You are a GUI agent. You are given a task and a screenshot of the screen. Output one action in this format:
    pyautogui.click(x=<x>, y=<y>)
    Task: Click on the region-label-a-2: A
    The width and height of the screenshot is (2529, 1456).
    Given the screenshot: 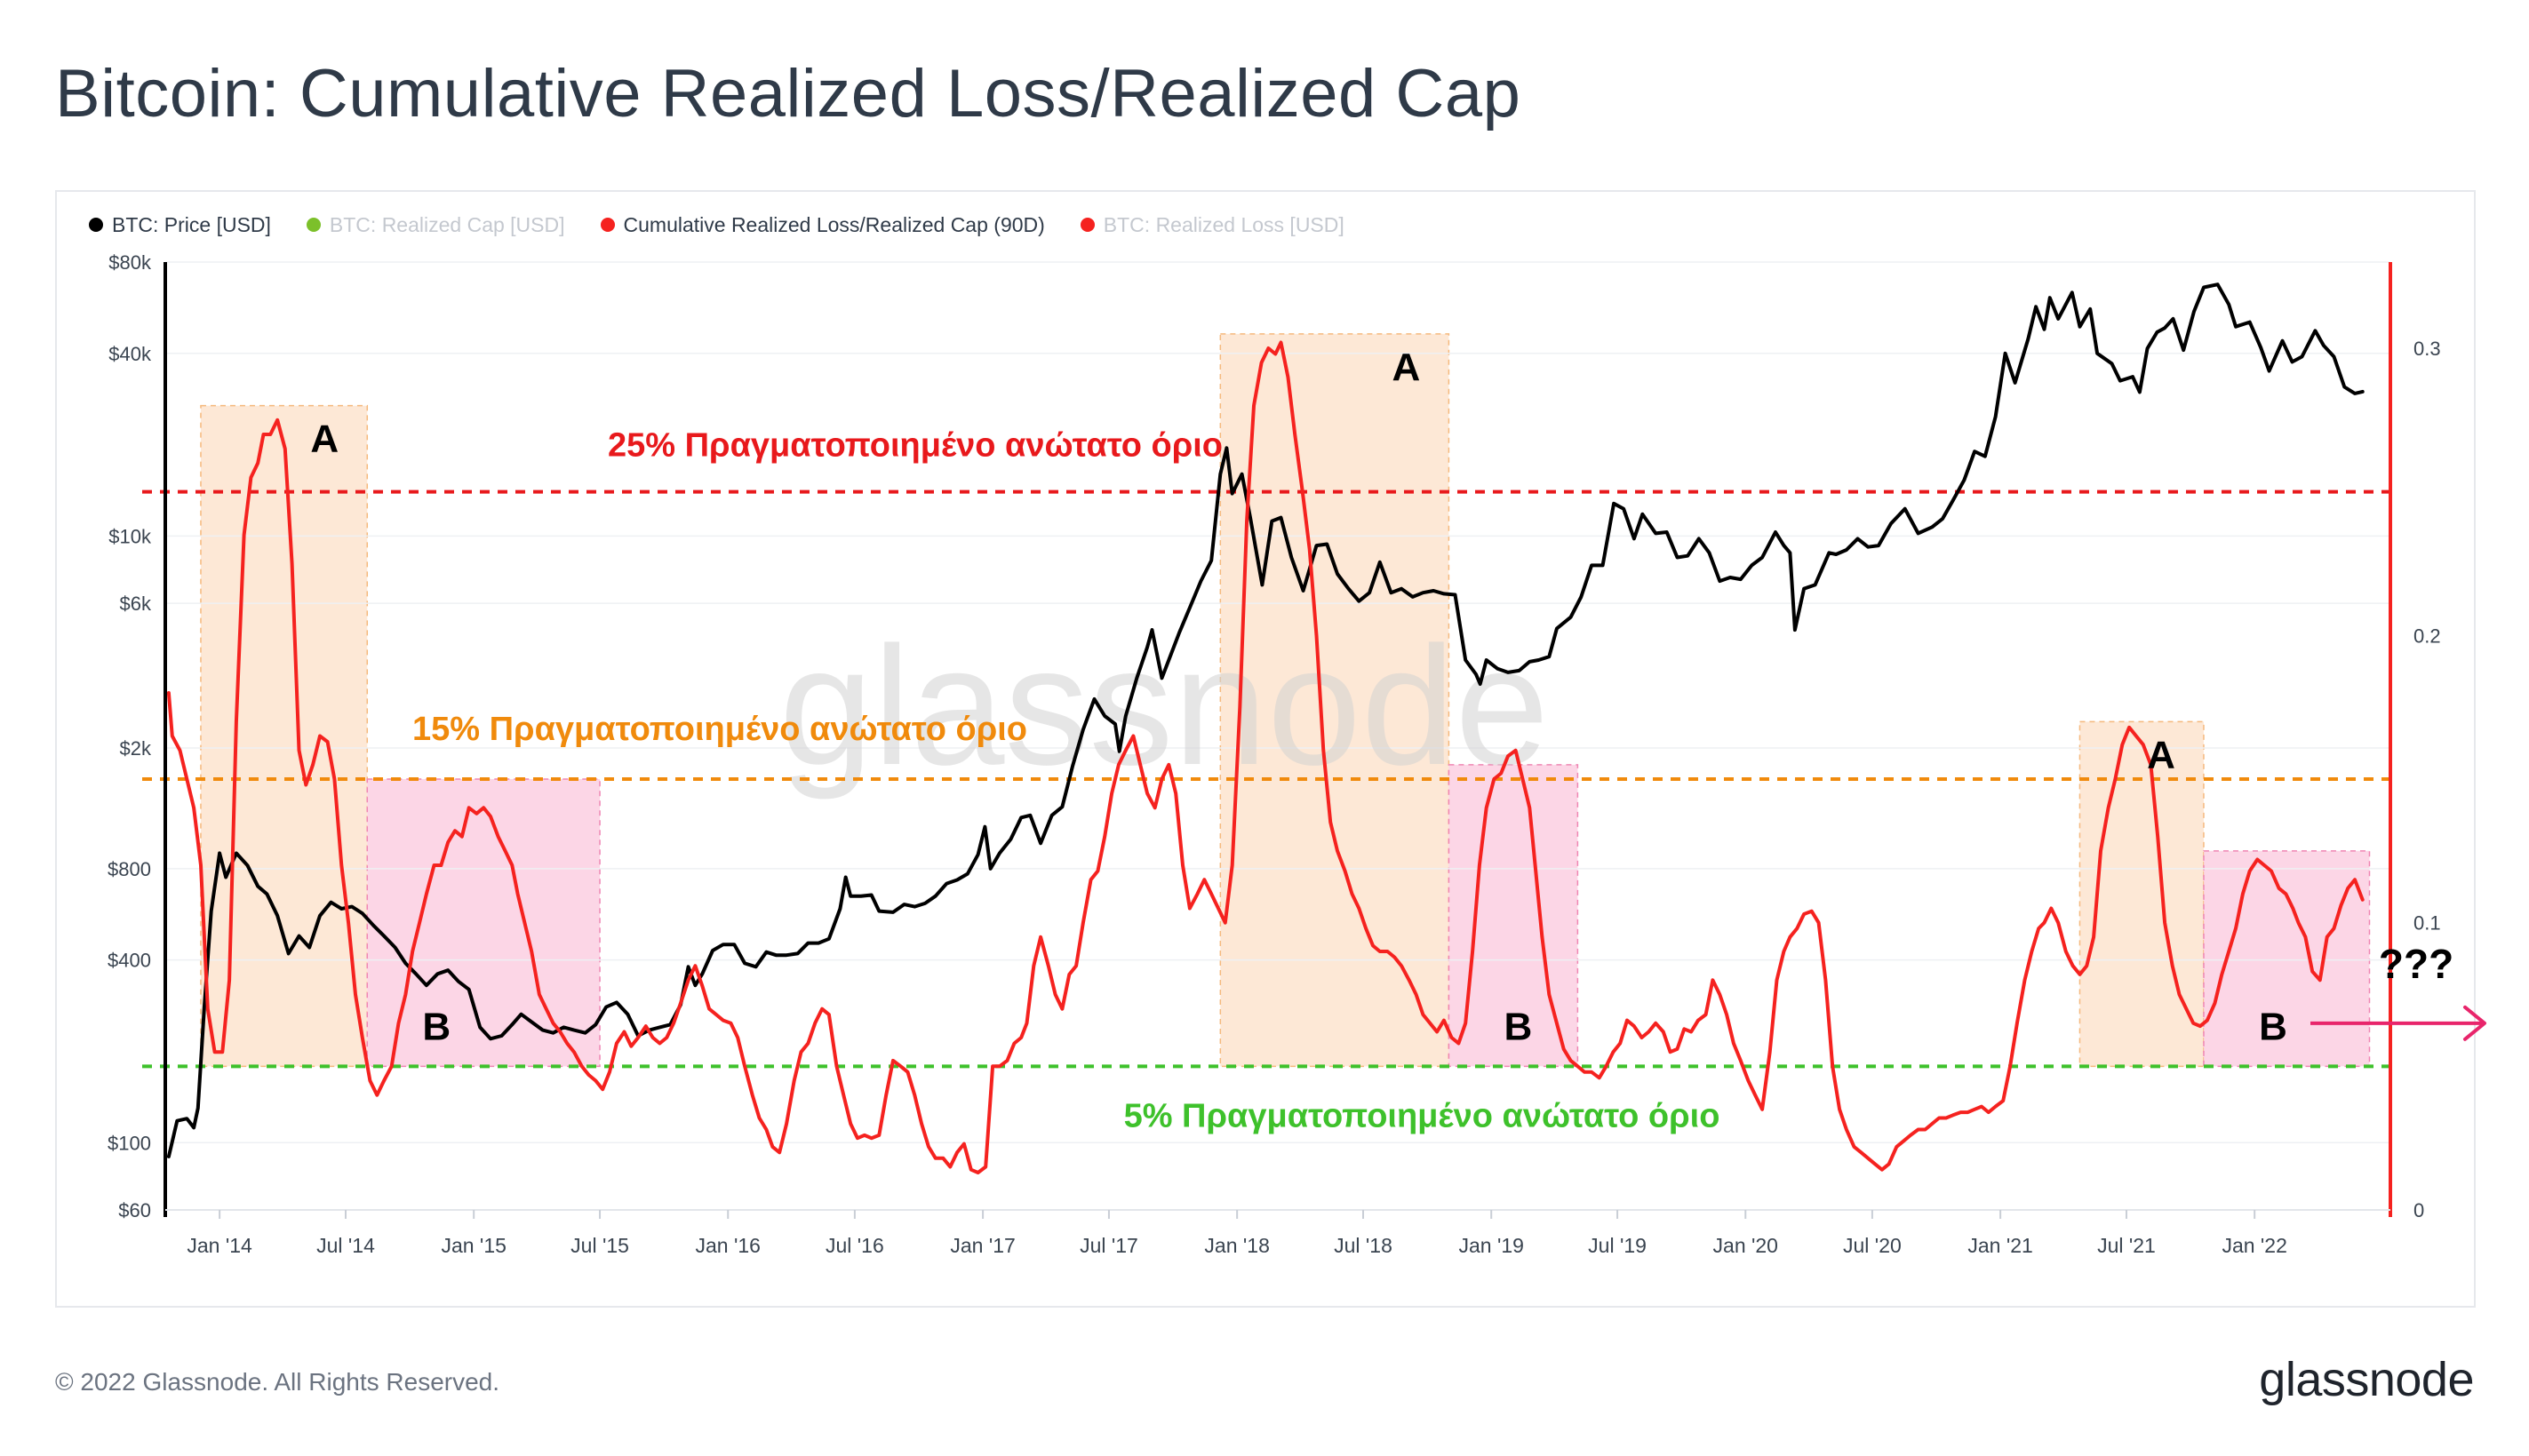 What is the action you would take?
    pyautogui.click(x=1406, y=367)
    